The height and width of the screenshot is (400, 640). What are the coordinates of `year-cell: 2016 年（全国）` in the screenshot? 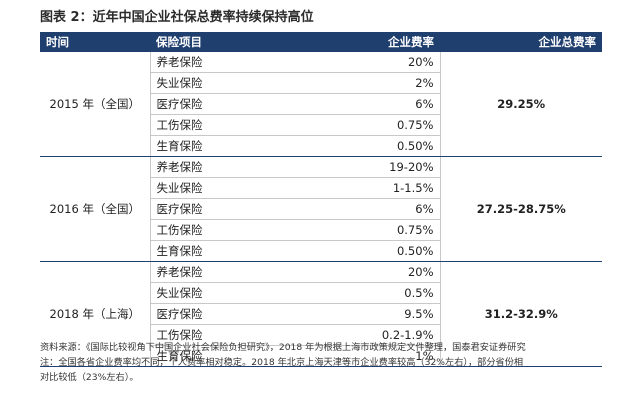 It's located at (95, 209).